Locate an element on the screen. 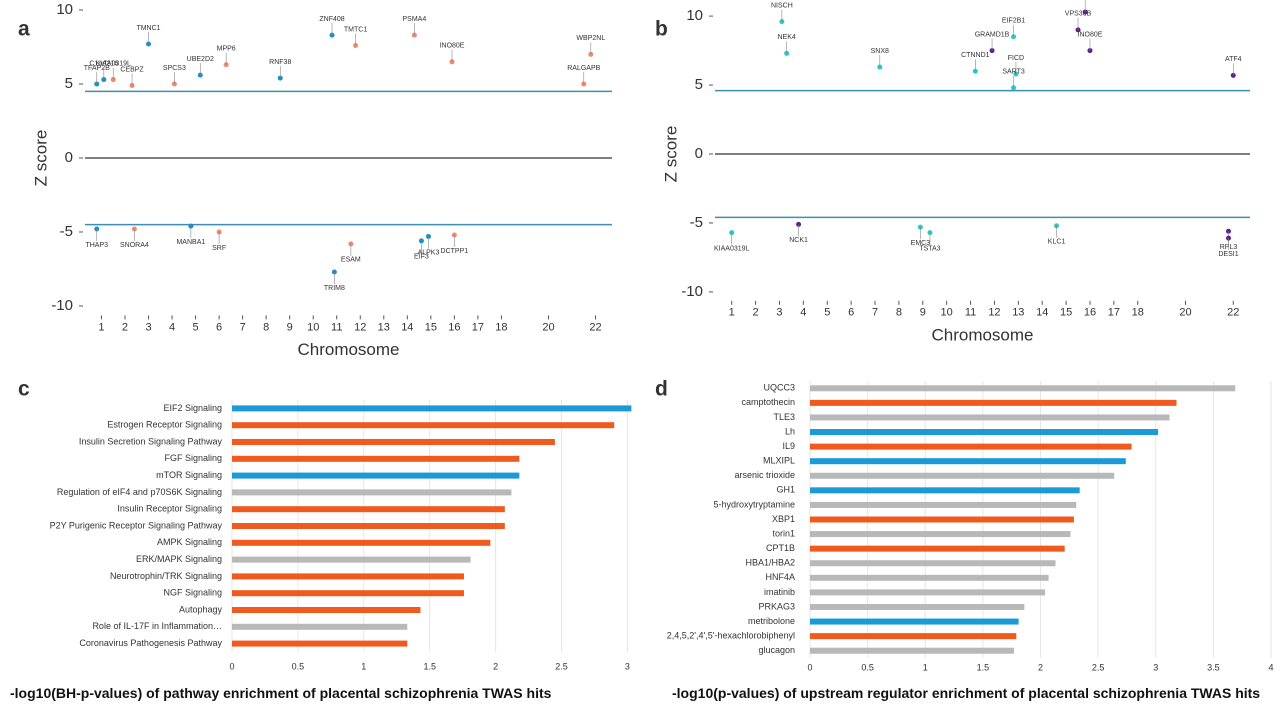 The height and width of the screenshot is (721, 1280). category-label: mTOR Signaling is located at coordinates (189, 475).